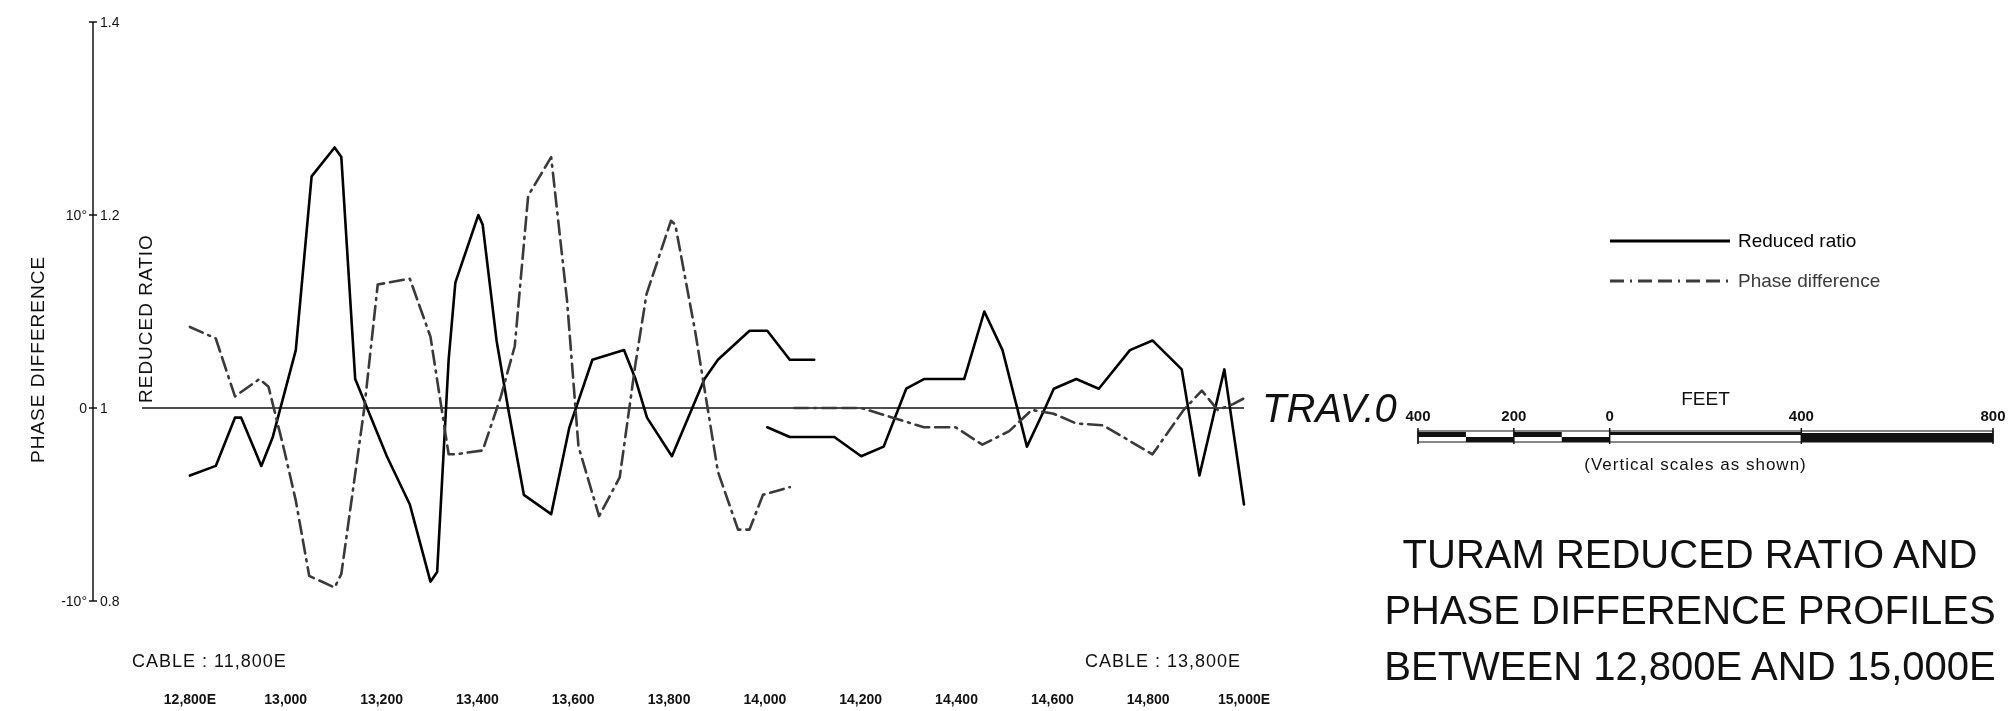 This screenshot has width=2009, height=711. What do you see at coordinates (110, 601) in the screenshot?
I see `y-tick-label: 0.8` at bounding box center [110, 601].